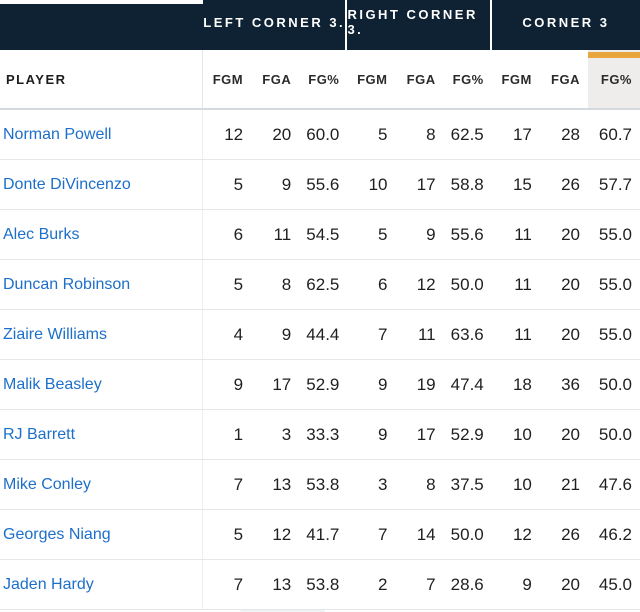  I want to click on player-link: Jaden Hardy, so click(48, 584).